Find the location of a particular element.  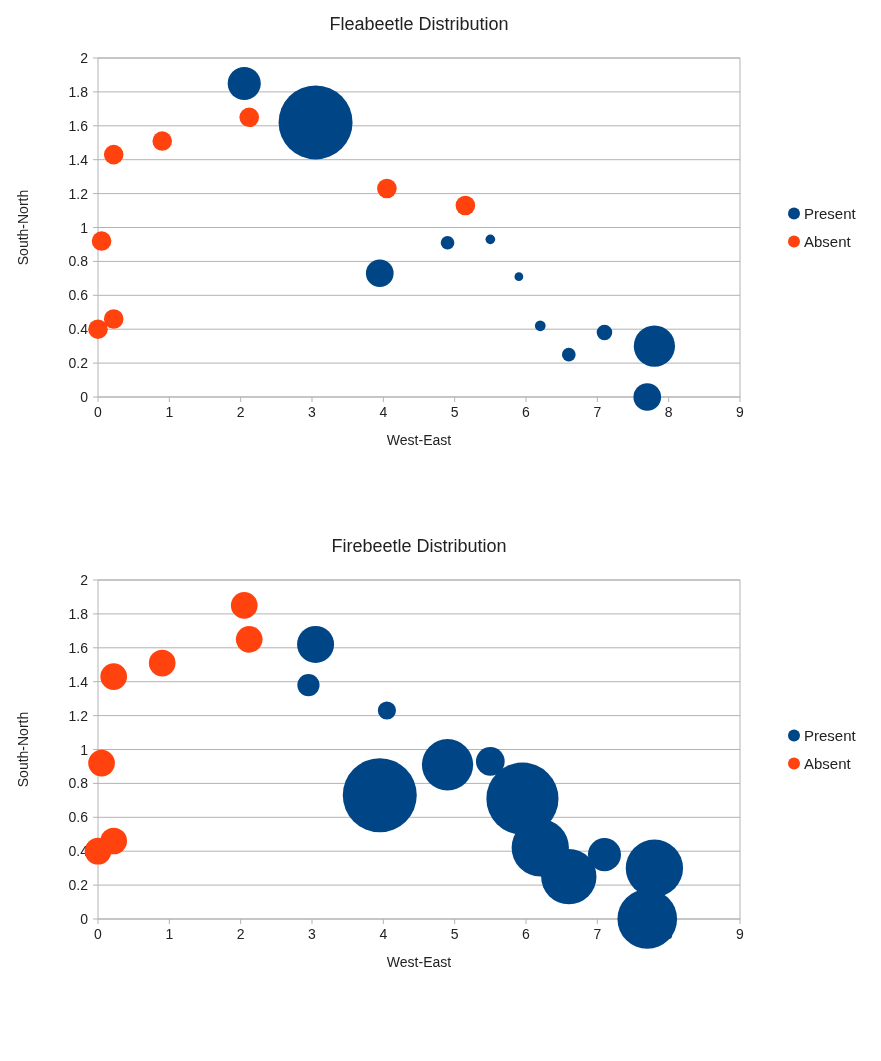

chart-title: Fleabeetle Distribution is located at coordinates (419, 24).